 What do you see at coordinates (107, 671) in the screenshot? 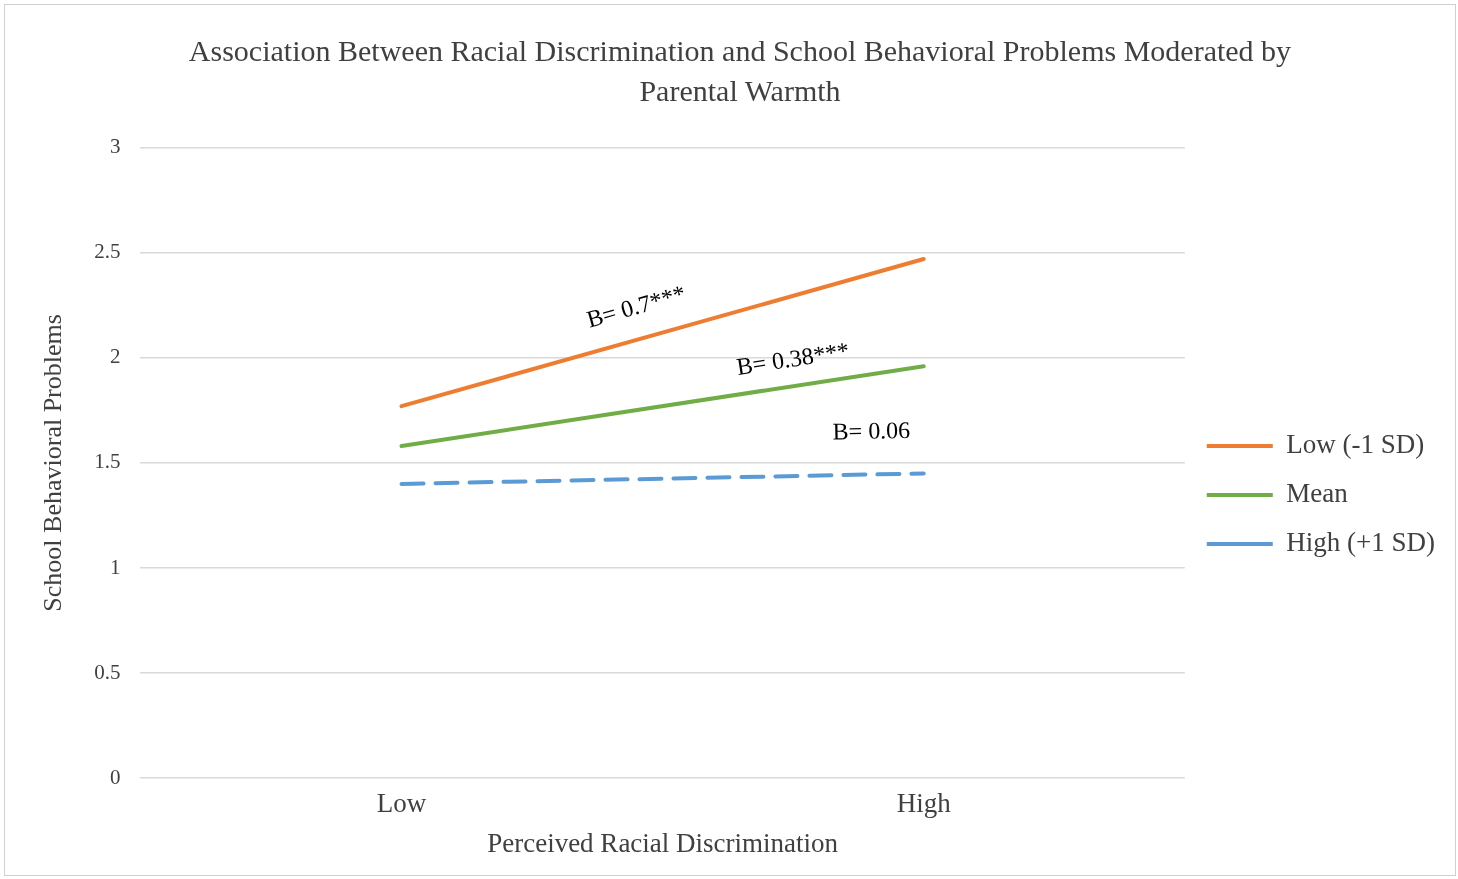
I see `y-tick-label: 0.5` at bounding box center [107, 671].